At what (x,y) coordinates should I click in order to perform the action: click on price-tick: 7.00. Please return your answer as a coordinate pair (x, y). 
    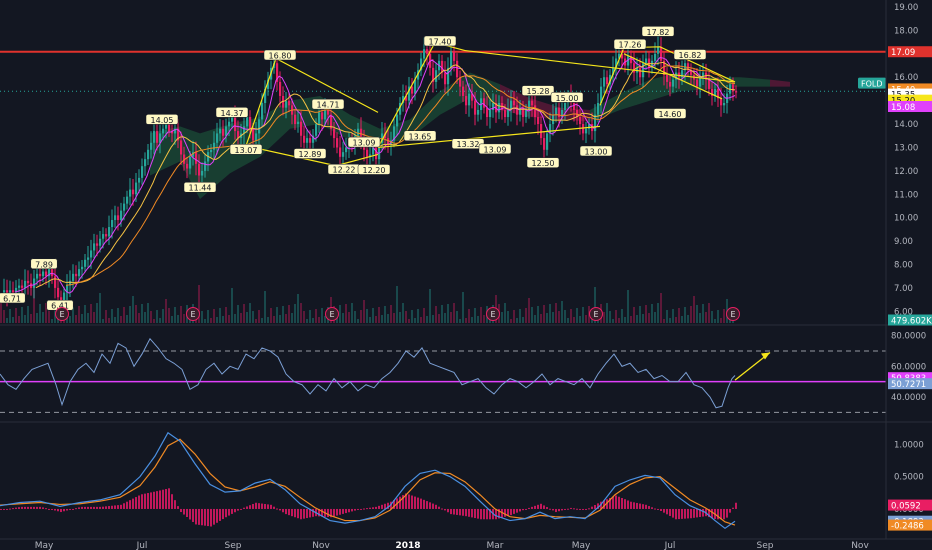
    Looking at the image, I should click on (903, 289).